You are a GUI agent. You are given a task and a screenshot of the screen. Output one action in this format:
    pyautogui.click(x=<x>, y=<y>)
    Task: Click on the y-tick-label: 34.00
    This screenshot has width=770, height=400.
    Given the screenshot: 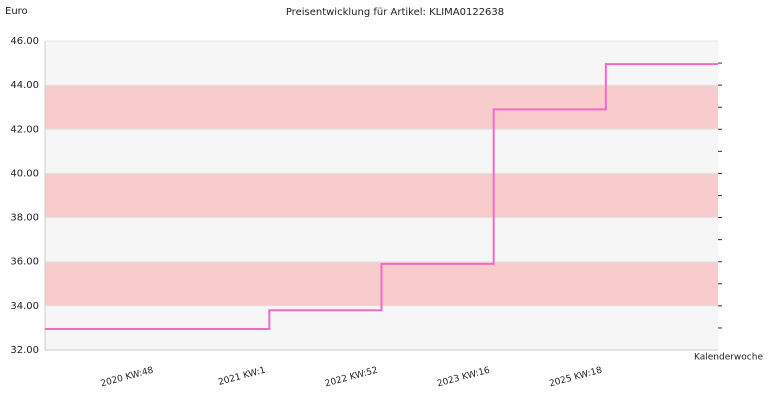 What is the action you would take?
    pyautogui.click(x=24, y=306)
    